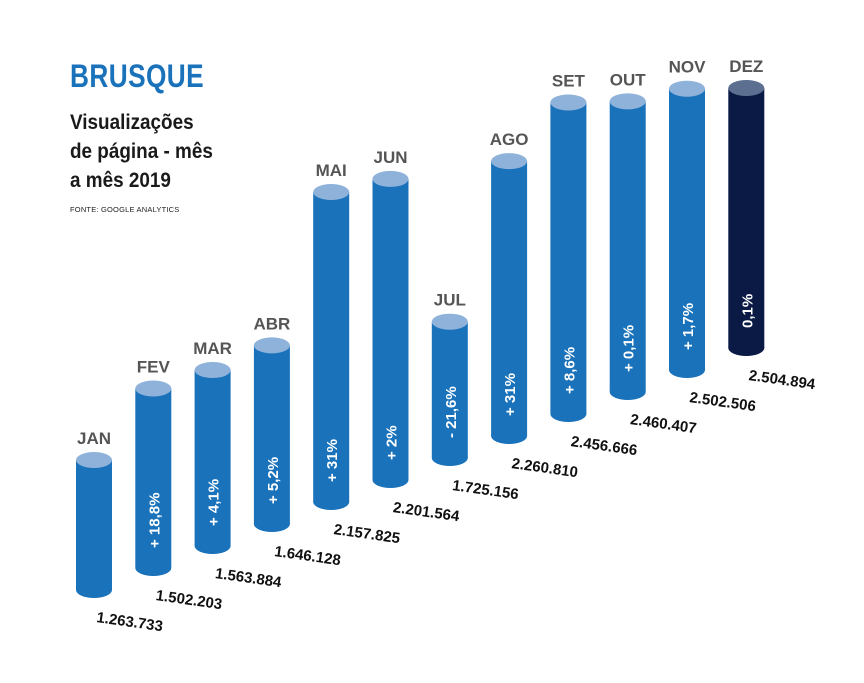 The image size is (864, 683). Describe the element at coordinates (485, 490) in the screenshot. I see `value-label: 1.725.156` at that location.